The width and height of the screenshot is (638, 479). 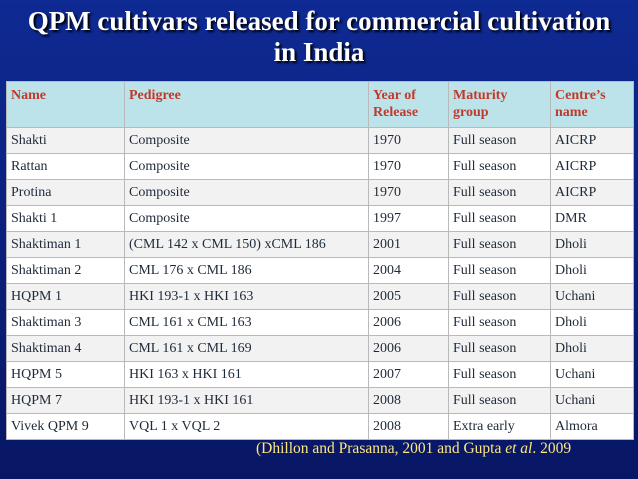 I want to click on header-pedigree: Pedigree, so click(x=246, y=104).